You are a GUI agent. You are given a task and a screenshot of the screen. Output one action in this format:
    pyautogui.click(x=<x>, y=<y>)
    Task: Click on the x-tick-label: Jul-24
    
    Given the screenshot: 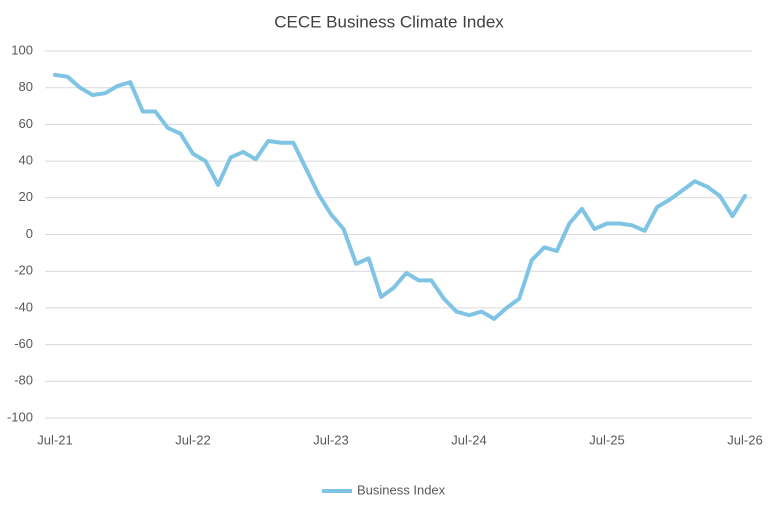 What is the action you would take?
    pyautogui.click(x=468, y=439)
    